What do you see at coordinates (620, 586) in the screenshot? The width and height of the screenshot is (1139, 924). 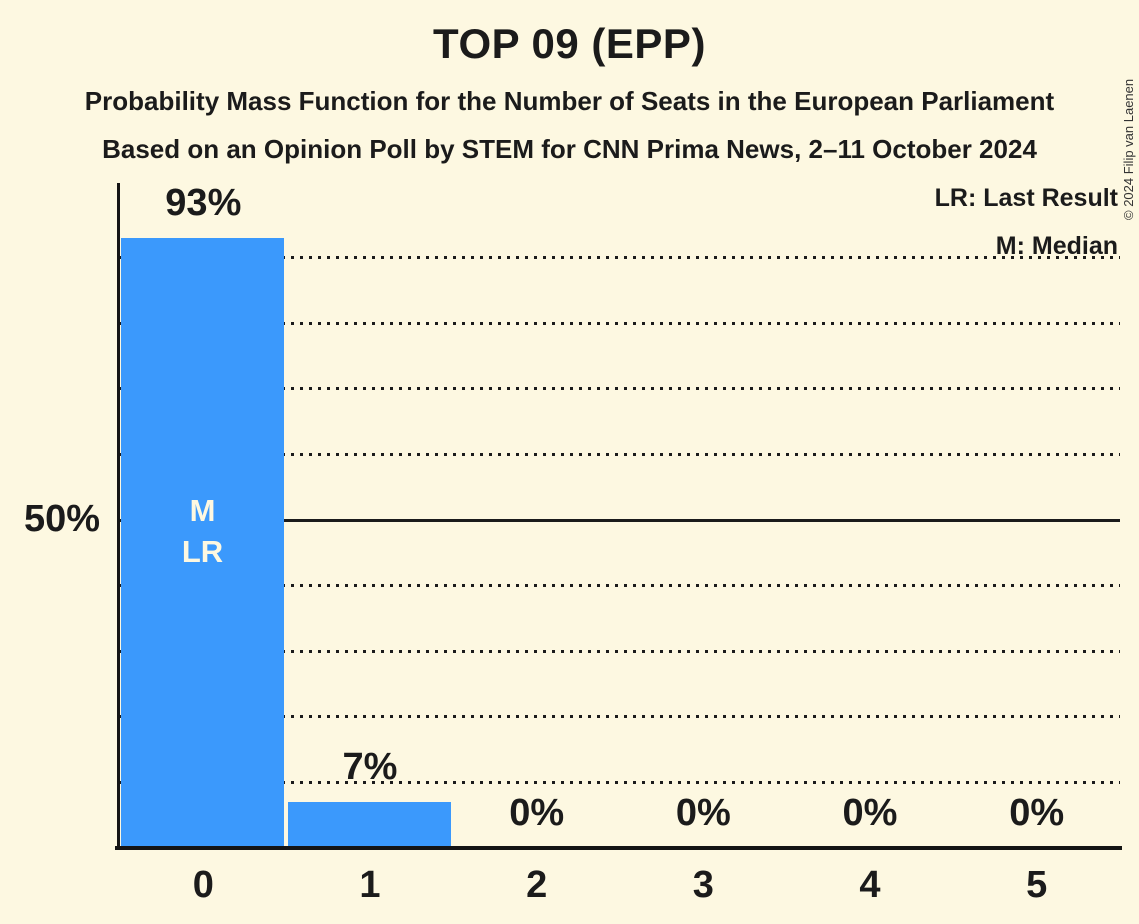 I see `gridline-40pct` at bounding box center [620, 586].